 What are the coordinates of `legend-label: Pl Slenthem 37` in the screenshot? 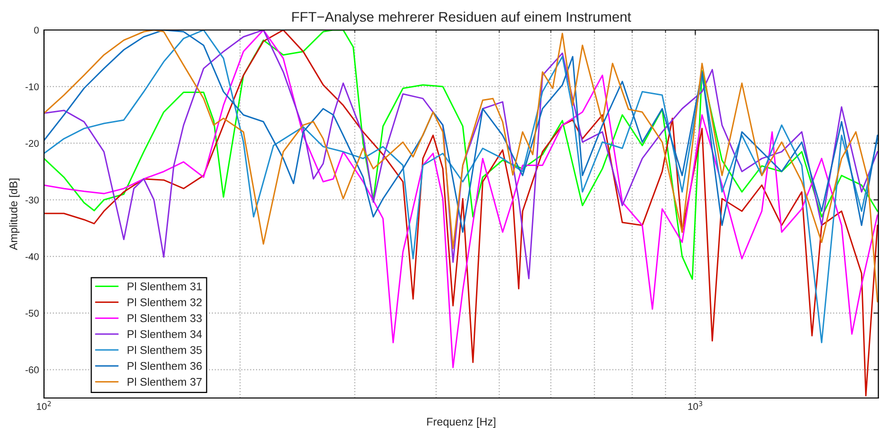 It's located at (165, 382).